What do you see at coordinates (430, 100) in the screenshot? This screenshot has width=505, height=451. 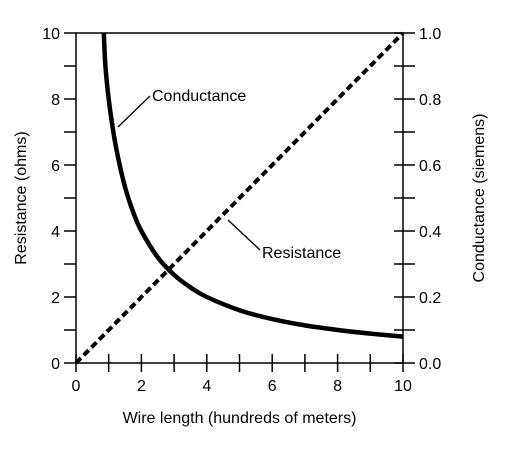 I see `y-right-tick-label: 0.8` at bounding box center [430, 100].